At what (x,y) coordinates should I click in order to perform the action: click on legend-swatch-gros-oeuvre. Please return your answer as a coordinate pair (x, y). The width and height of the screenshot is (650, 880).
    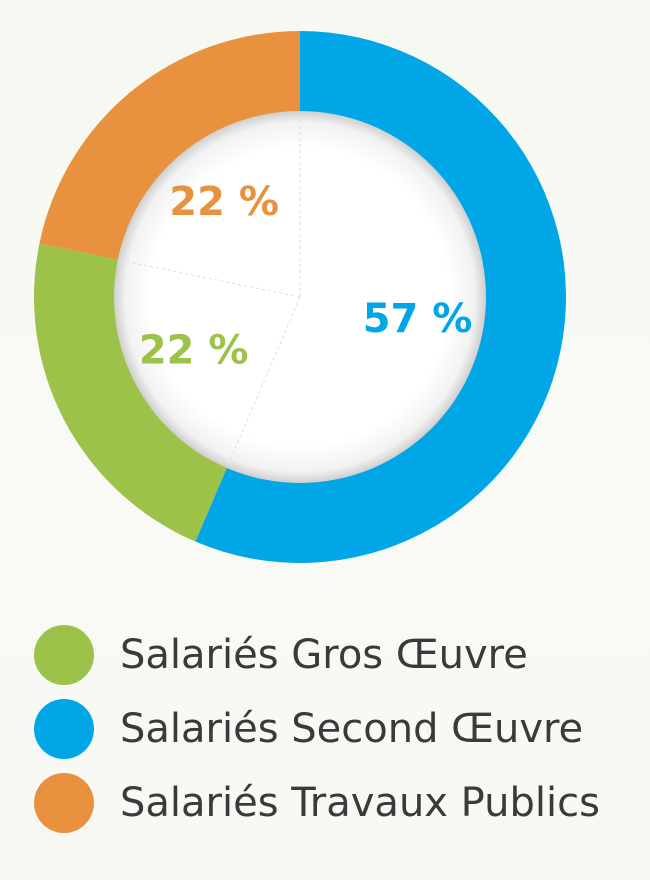
    Looking at the image, I should click on (64, 655).